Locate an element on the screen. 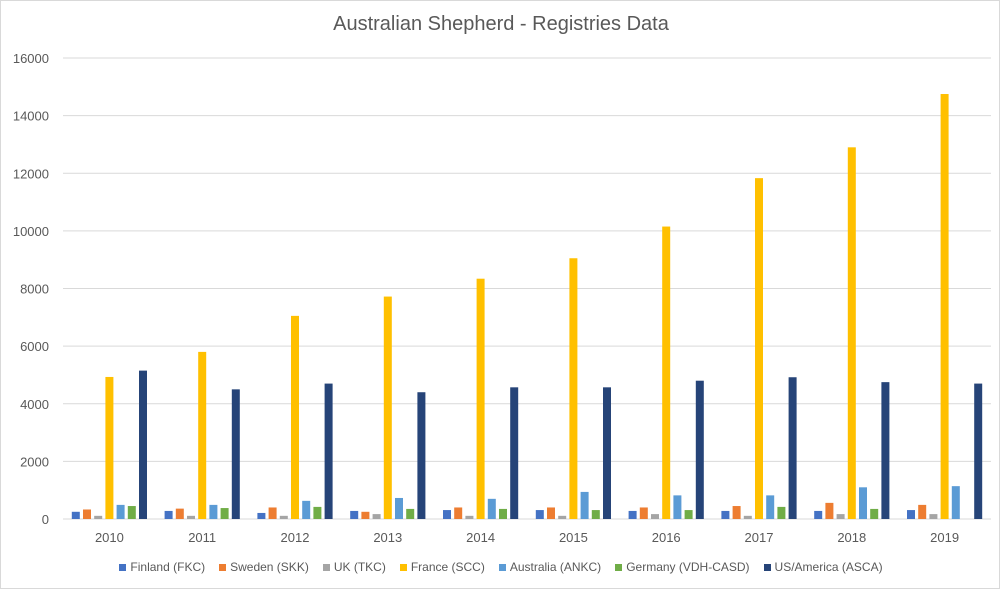  legend-item: Finland (FKC) is located at coordinates (162, 567).